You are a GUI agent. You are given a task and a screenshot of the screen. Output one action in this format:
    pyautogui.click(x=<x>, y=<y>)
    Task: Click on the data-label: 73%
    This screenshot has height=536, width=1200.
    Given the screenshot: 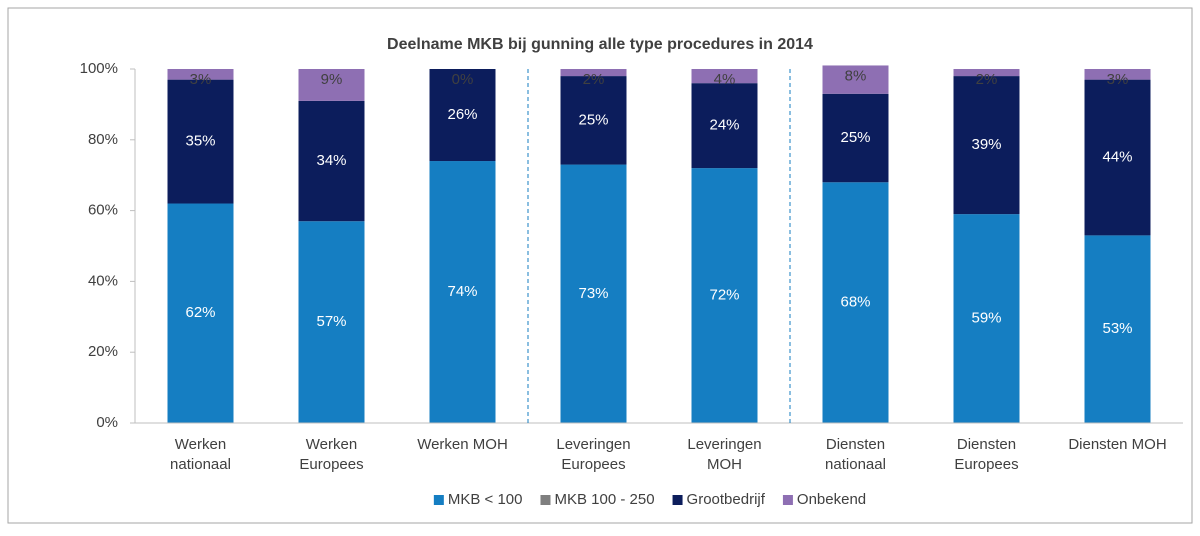 What is the action you would take?
    pyautogui.click(x=593, y=293)
    